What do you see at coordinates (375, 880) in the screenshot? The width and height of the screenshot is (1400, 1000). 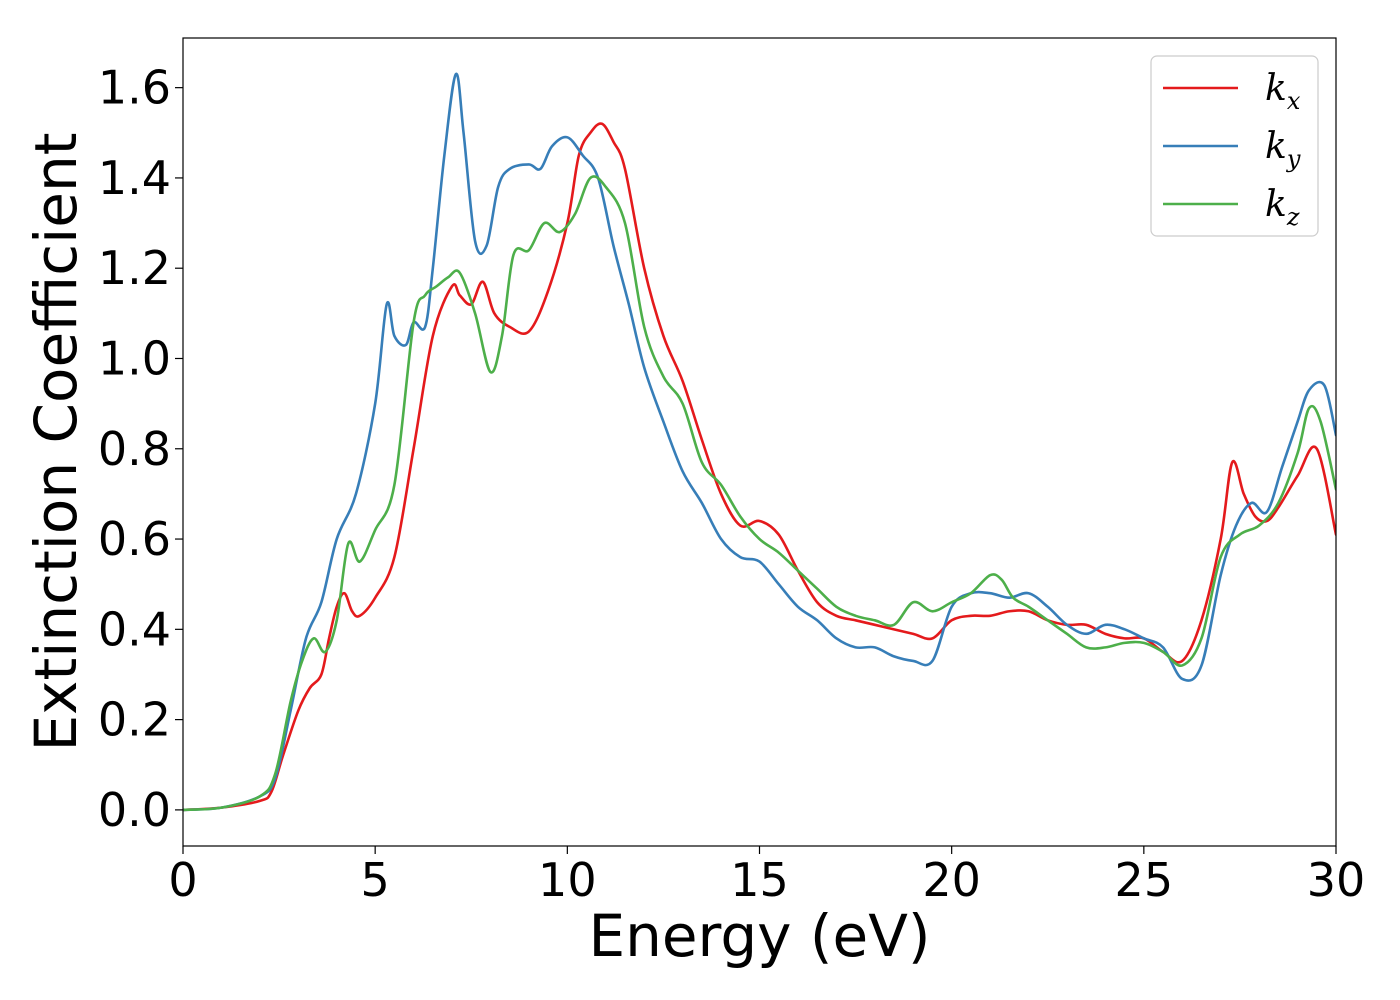 I see `x-tick-label: 5` at bounding box center [375, 880].